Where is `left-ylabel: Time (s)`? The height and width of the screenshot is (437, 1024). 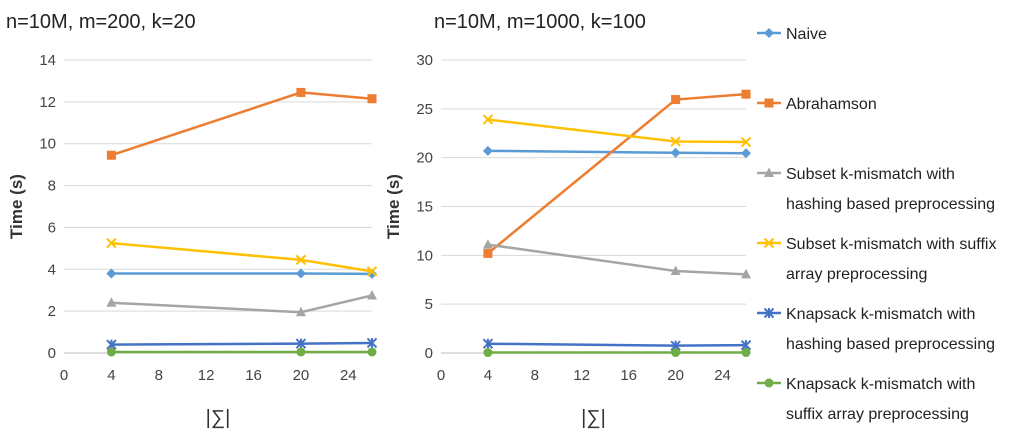
left-ylabel: Time (s) is located at coordinates (16, 206).